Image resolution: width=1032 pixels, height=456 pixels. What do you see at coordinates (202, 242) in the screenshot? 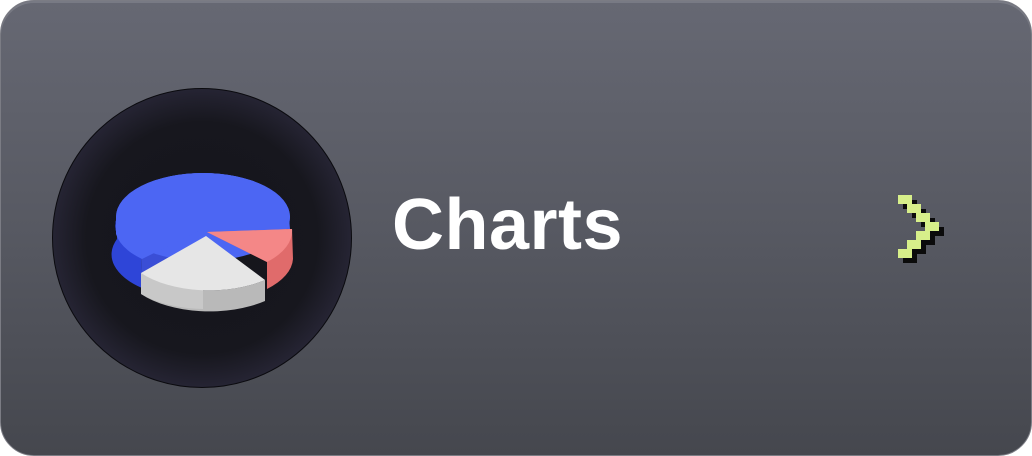
I see `pie-chart-graphic` at bounding box center [202, 242].